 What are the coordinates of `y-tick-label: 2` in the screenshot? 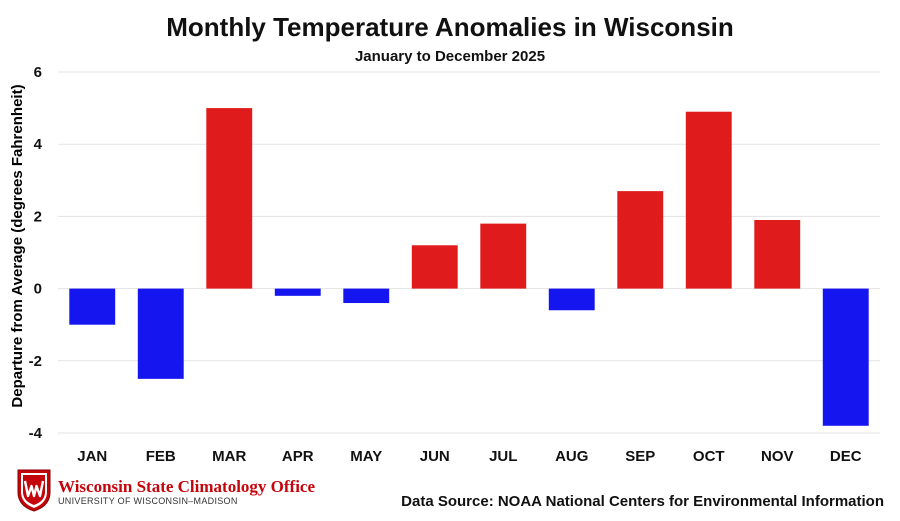 It's located at (38, 216).